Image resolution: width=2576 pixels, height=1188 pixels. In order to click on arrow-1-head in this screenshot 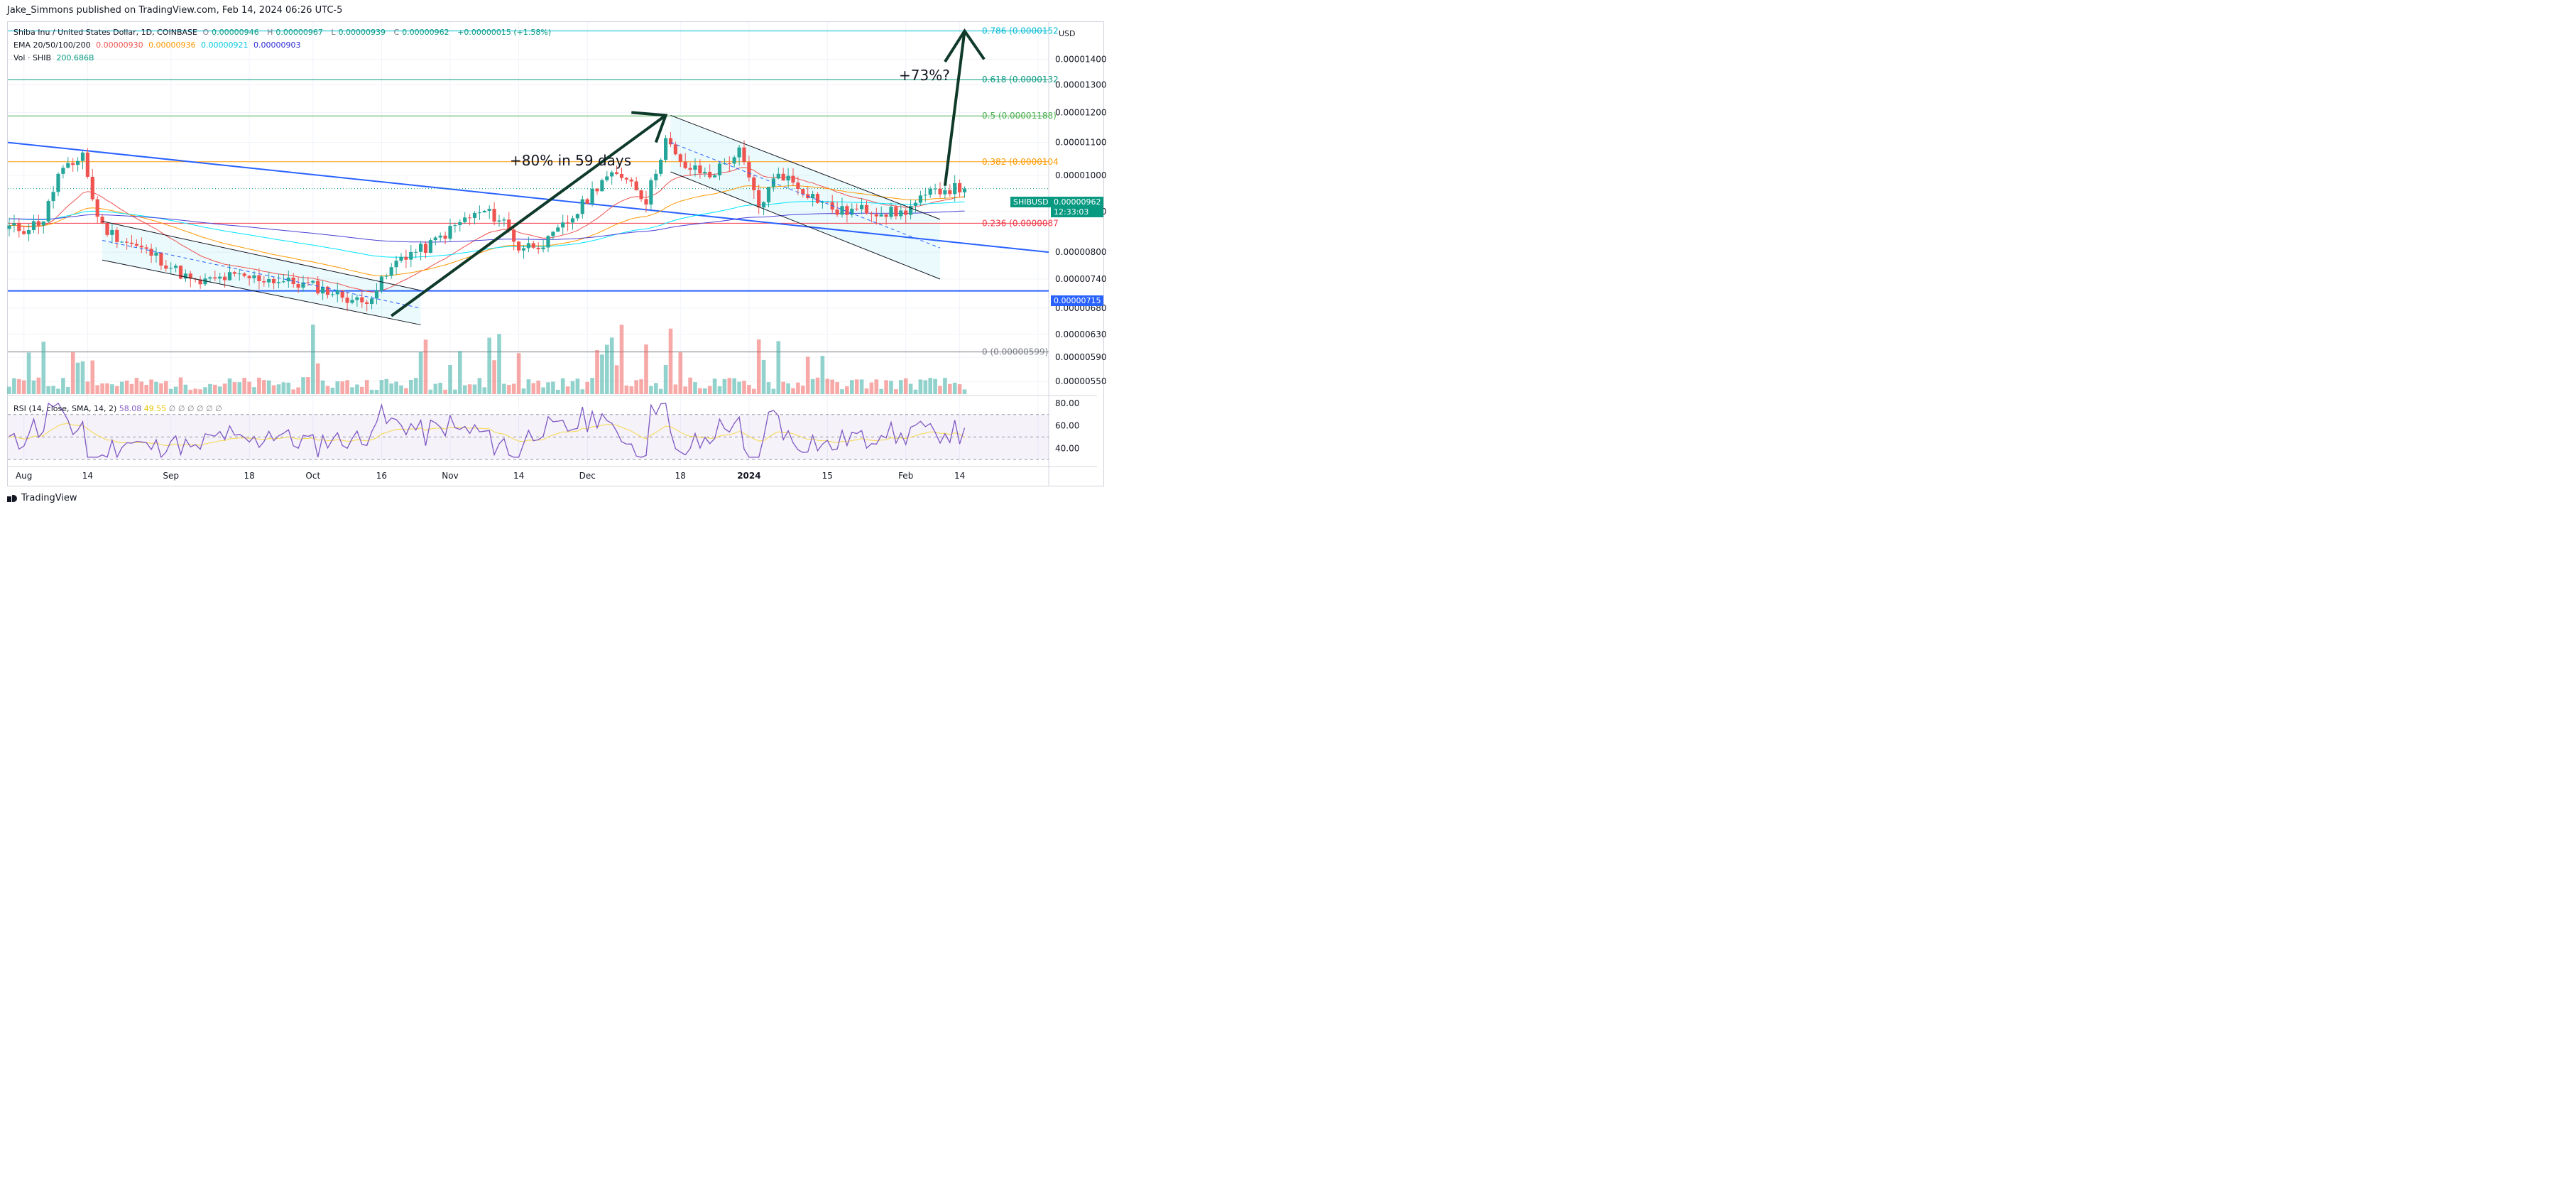, I will do `click(649, 127)`.